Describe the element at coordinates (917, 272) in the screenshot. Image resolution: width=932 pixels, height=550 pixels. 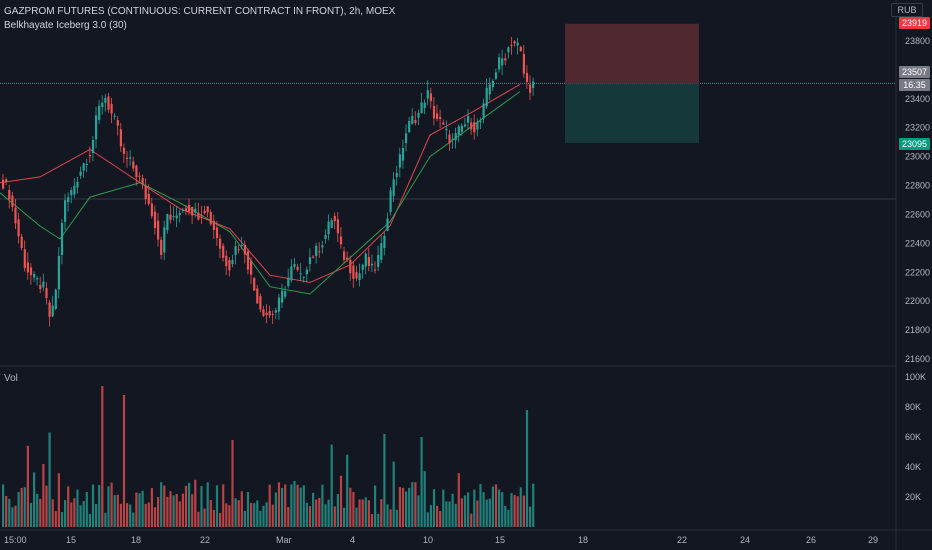
I see `price-axis-label: 22200` at that location.